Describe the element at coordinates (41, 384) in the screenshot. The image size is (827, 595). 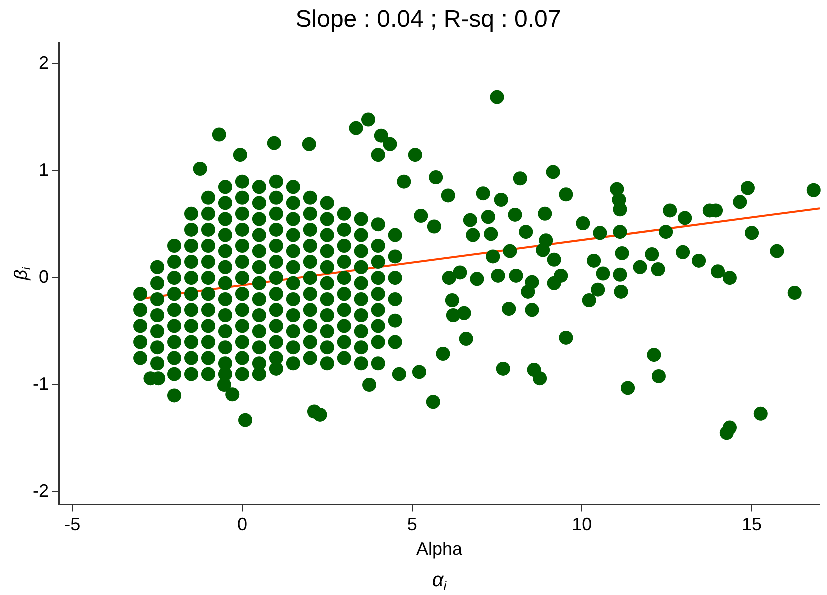
I see `y-tick-label: -1` at that location.